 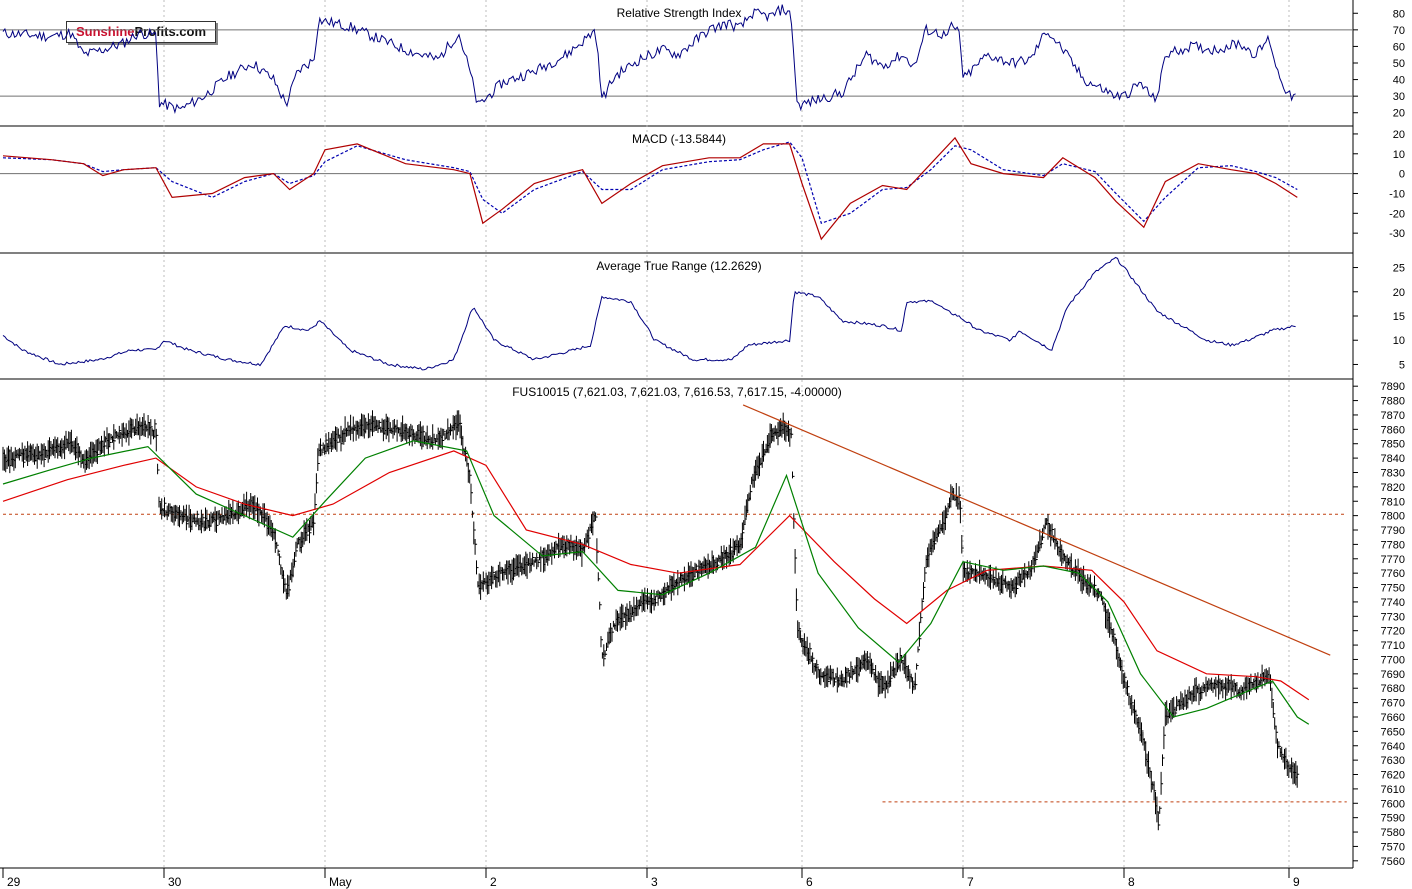 What do you see at coordinates (1393, 747) in the screenshot?
I see `price-tick-label: 7640` at bounding box center [1393, 747].